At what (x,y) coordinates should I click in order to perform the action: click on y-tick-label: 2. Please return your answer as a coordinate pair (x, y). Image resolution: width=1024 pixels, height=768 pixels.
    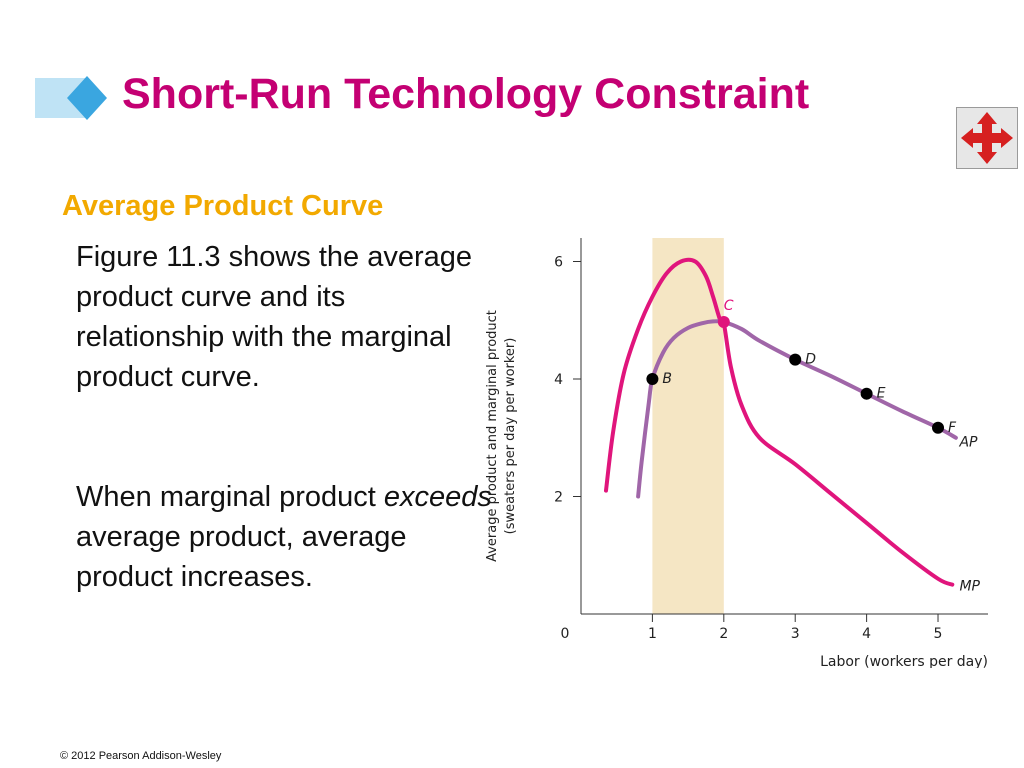
    Looking at the image, I should click on (558, 498).